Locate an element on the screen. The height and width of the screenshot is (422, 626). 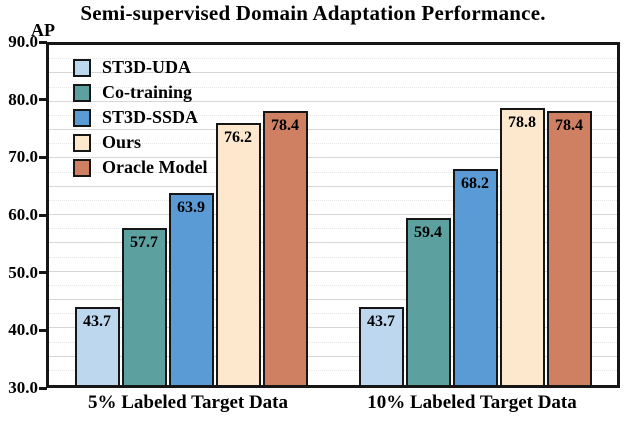
y-tick-label: 90.0 is located at coordinates (23, 41).